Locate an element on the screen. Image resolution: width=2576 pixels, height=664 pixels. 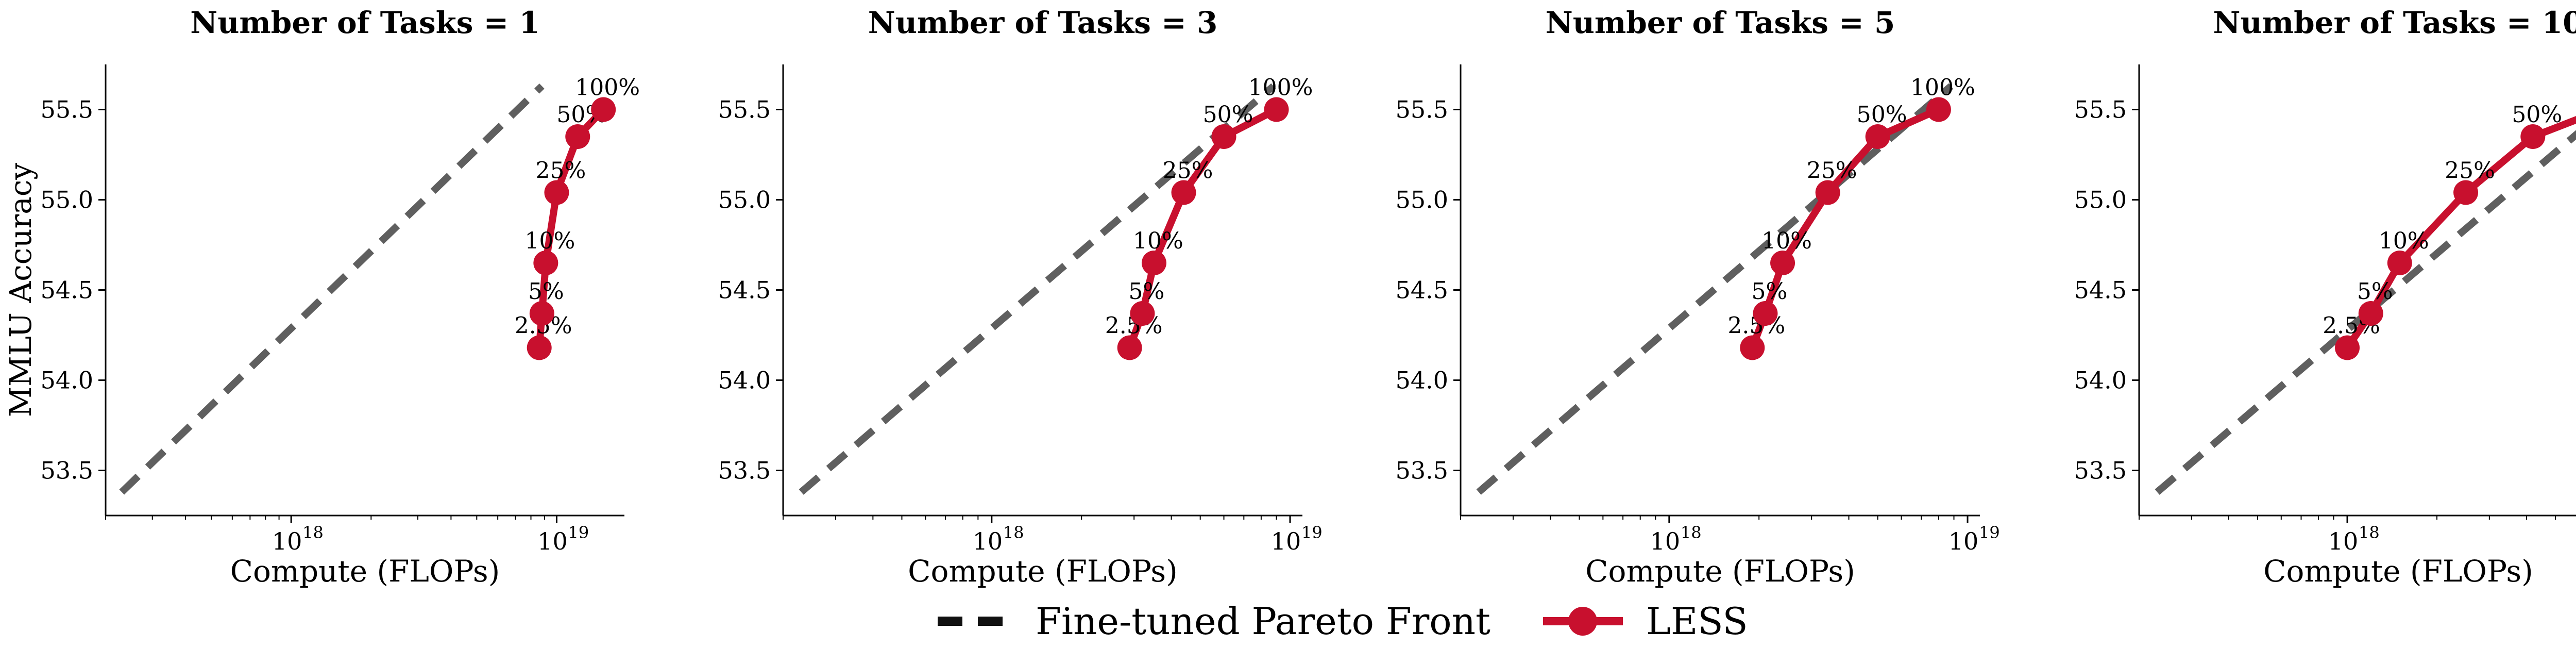
y-axis-label: MMLU Accuracy is located at coordinates (20, 290).